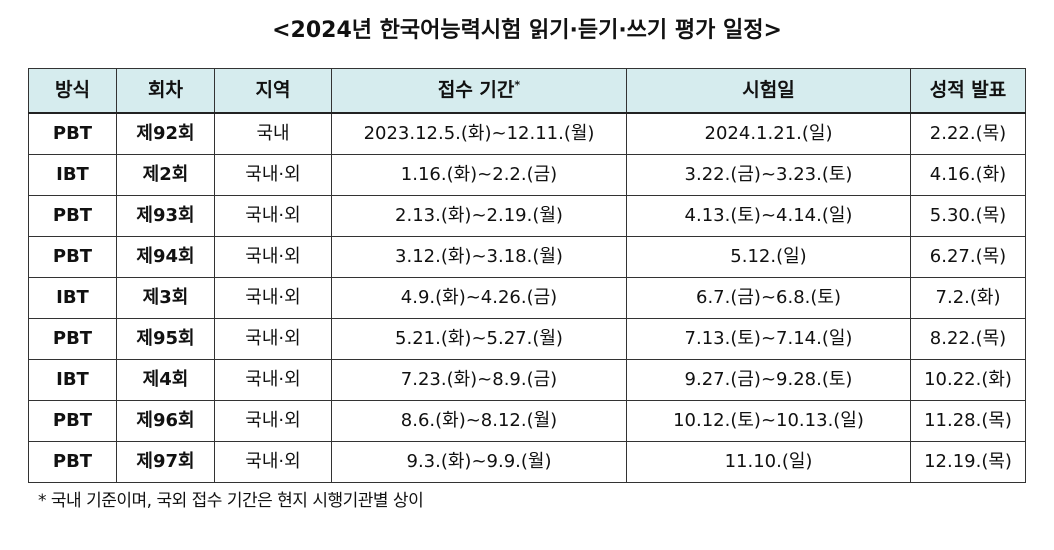 This screenshot has height=550, width=1054. Describe the element at coordinates (527, 30) in the screenshot. I see `page-title: <2024년 한국어능력시험 읽기·듣기·쓰기 평가 일정>` at that location.